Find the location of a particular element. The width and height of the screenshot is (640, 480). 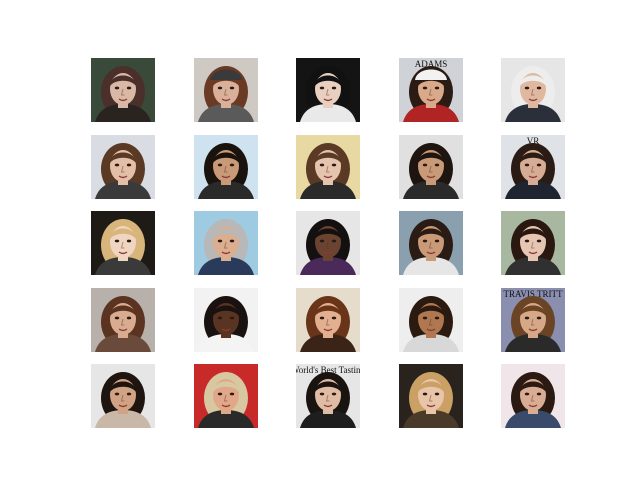

face-portrait-image: ADAMS is located at coordinates (431, 90).